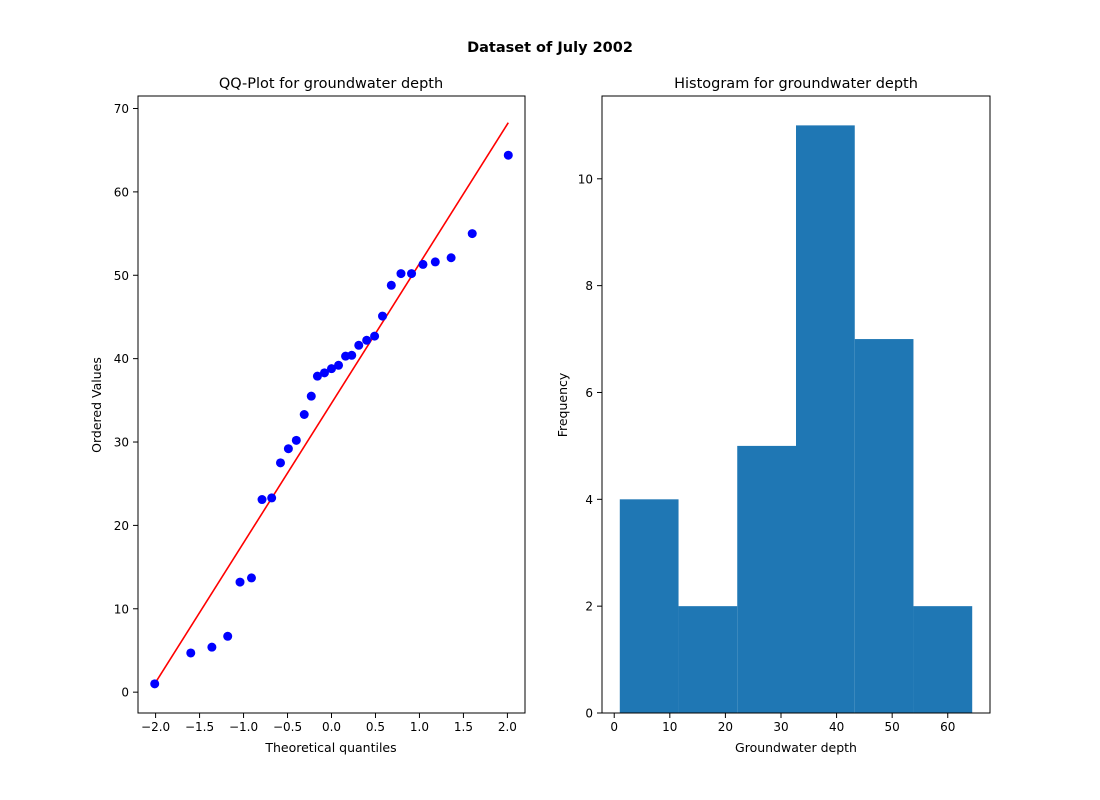  Describe the element at coordinates (589, 286) in the screenshot. I see `histogram-y-tick-label: 8` at that location.